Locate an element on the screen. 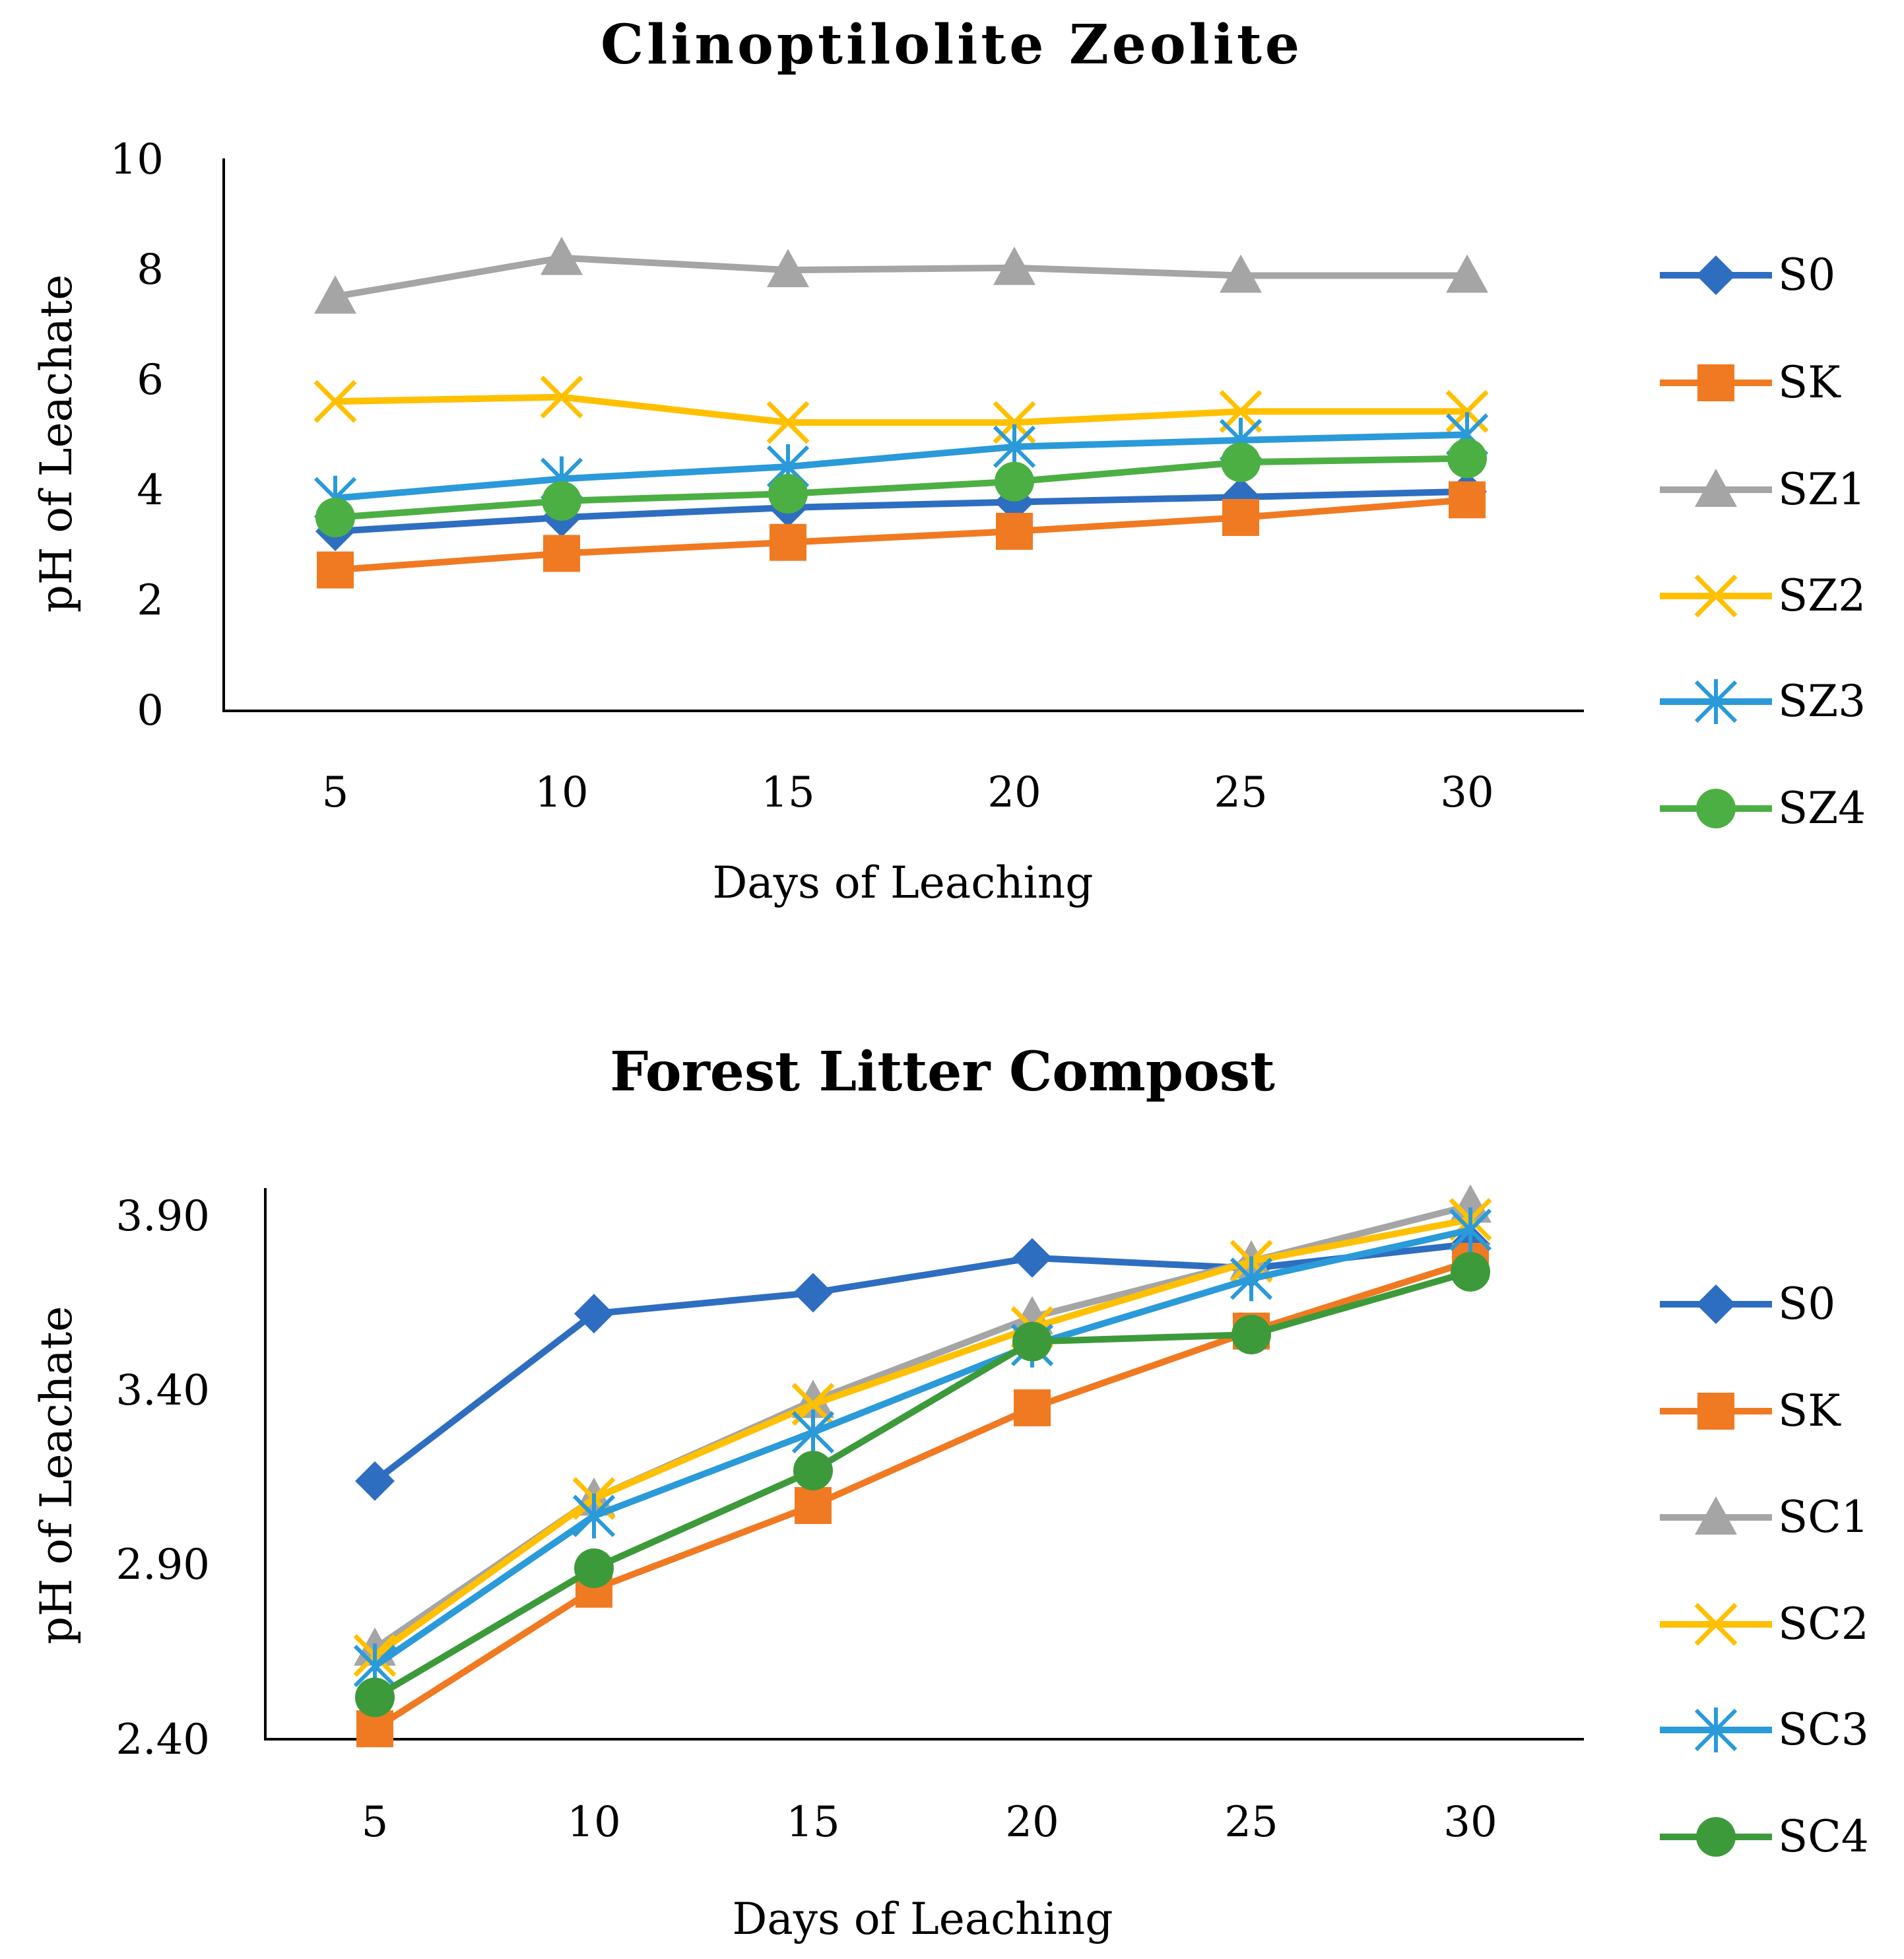  legend-line-sz1 is located at coordinates (1716, 488).